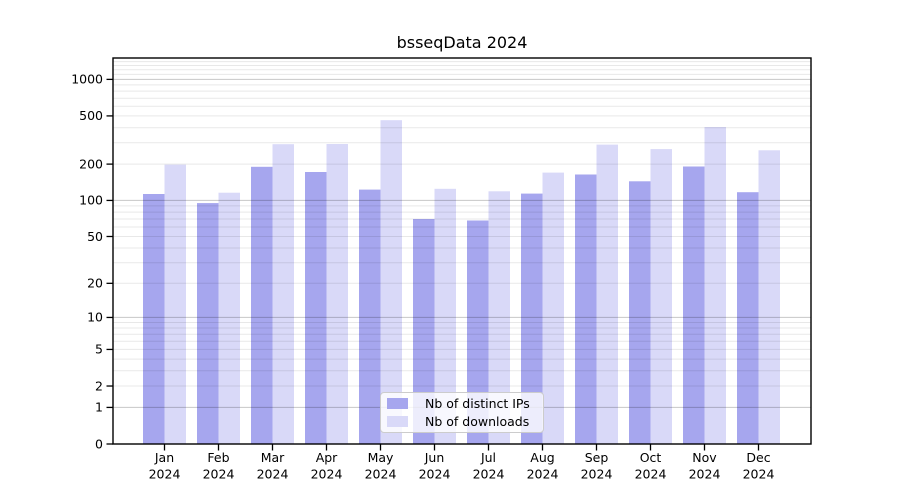  Describe the element at coordinates (694, 305) in the screenshot. I see `bar-distinct-ips-nov` at that location.